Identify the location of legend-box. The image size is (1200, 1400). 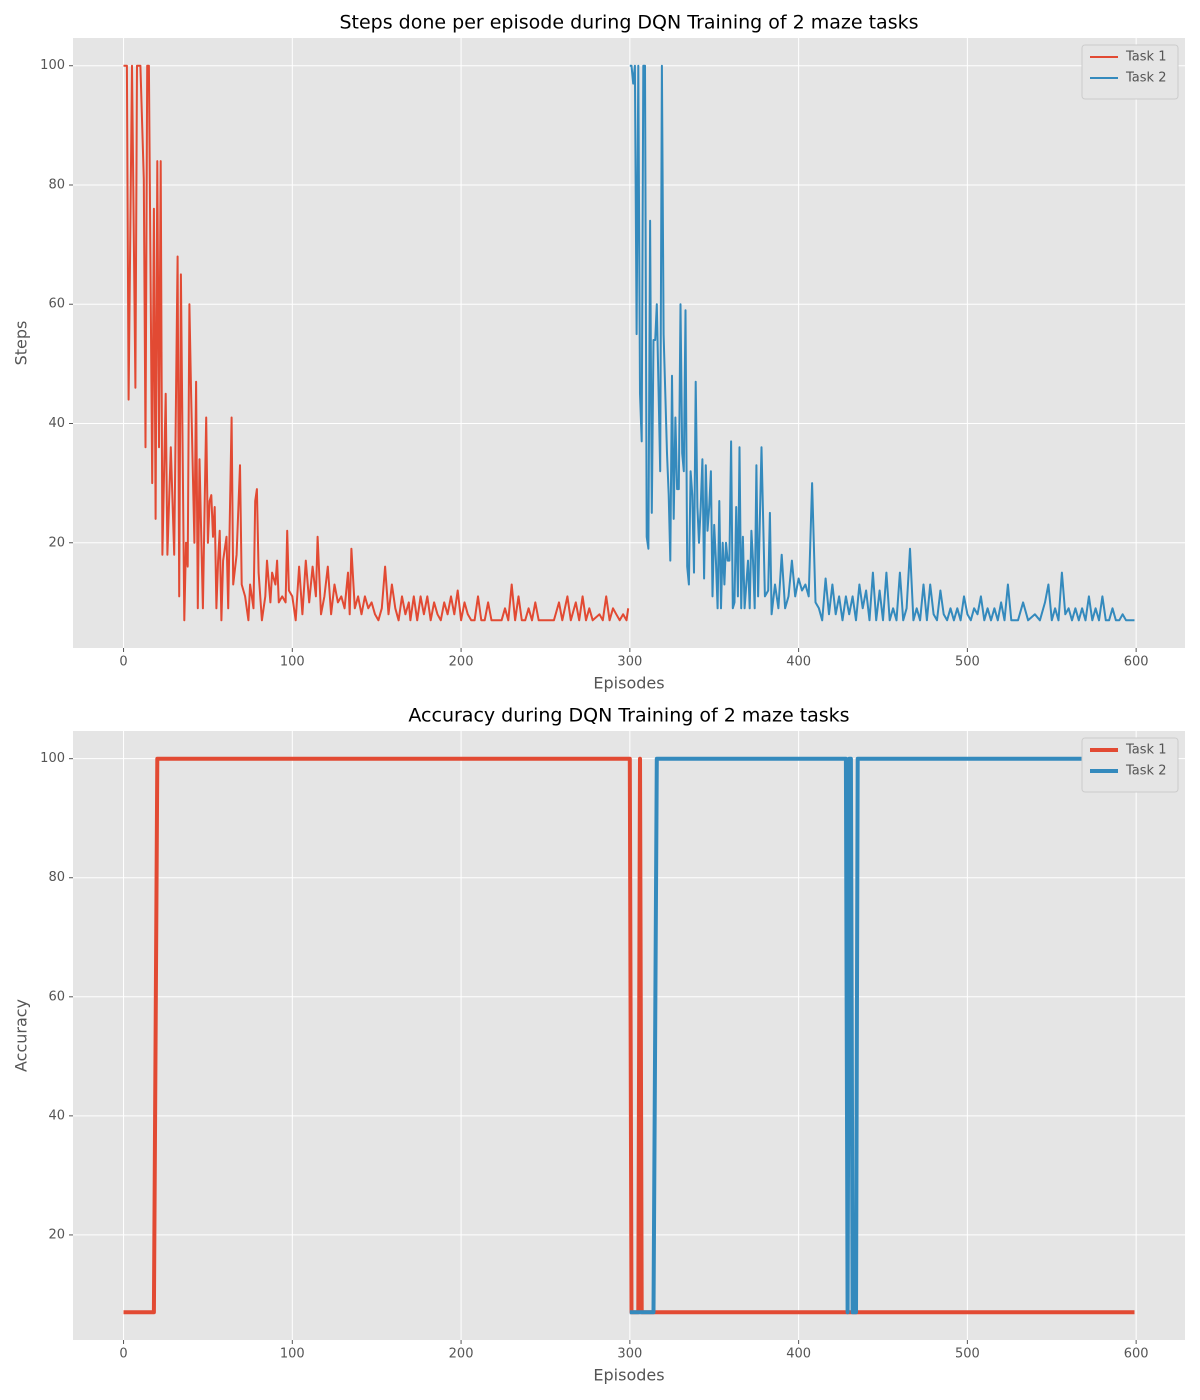
(1130, 72).